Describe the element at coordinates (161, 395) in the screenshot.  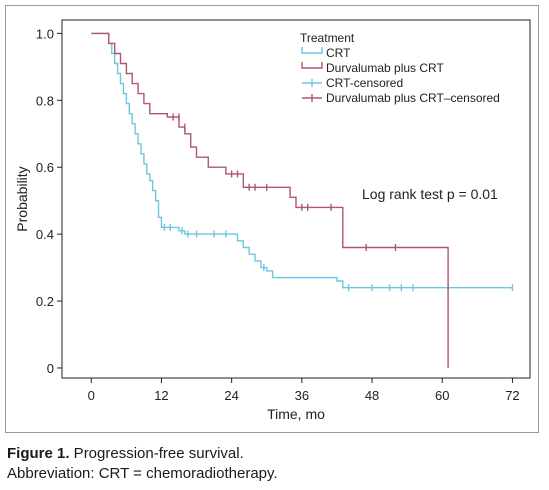
I see `x-tick-label: 12` at that location.